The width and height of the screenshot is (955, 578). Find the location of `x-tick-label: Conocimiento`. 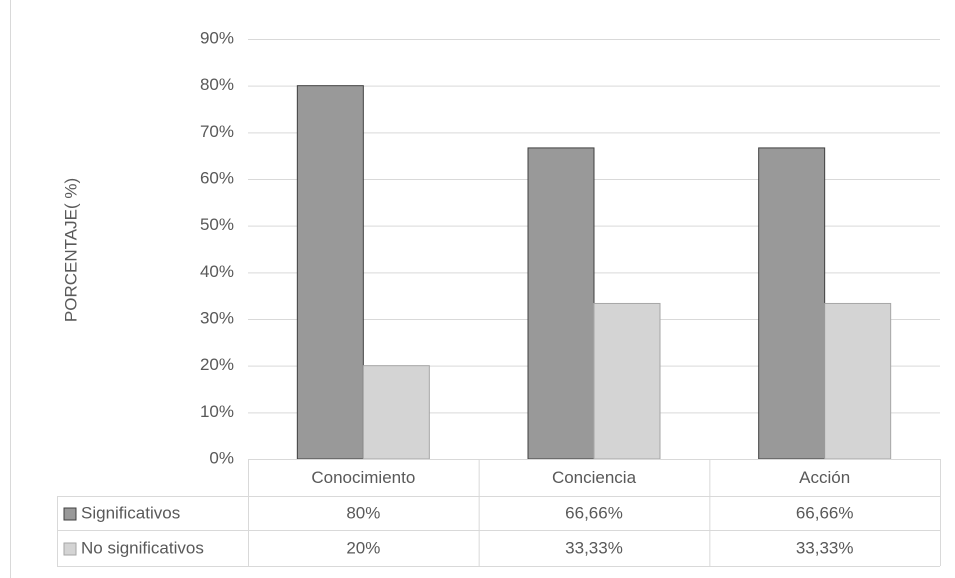

x-tick-label: Conocimiento is located at coordinates (363, 477).